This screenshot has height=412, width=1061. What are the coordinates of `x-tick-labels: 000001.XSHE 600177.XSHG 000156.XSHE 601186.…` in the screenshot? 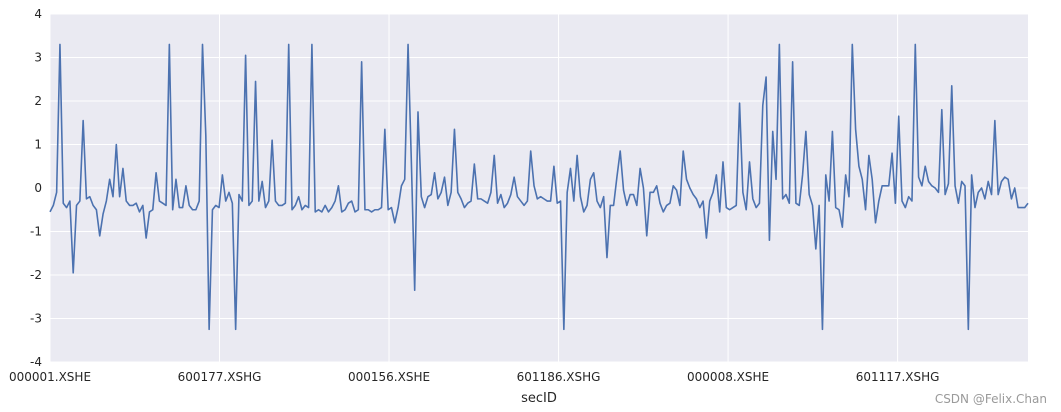 It's located at (474, 377).